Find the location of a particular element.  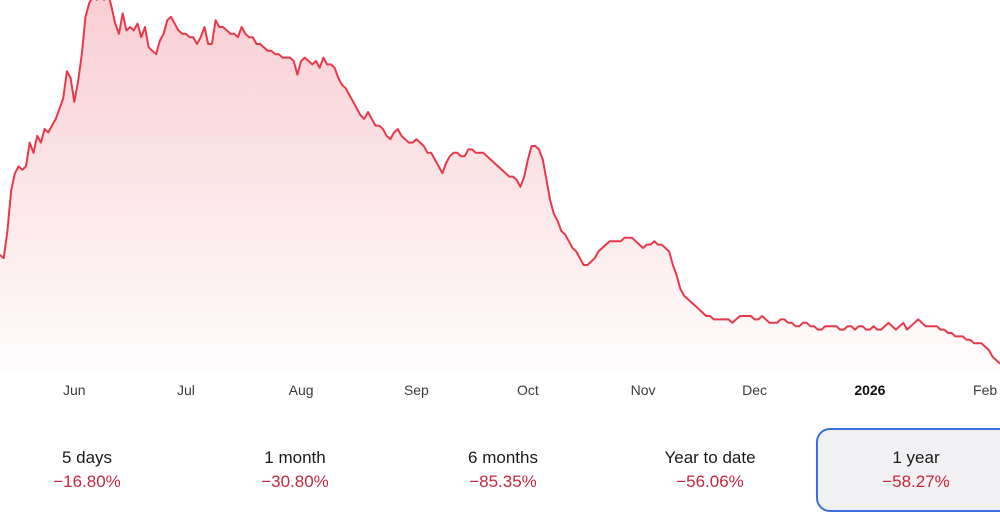

period-label: Year to date is located at coordinates (710, 457).